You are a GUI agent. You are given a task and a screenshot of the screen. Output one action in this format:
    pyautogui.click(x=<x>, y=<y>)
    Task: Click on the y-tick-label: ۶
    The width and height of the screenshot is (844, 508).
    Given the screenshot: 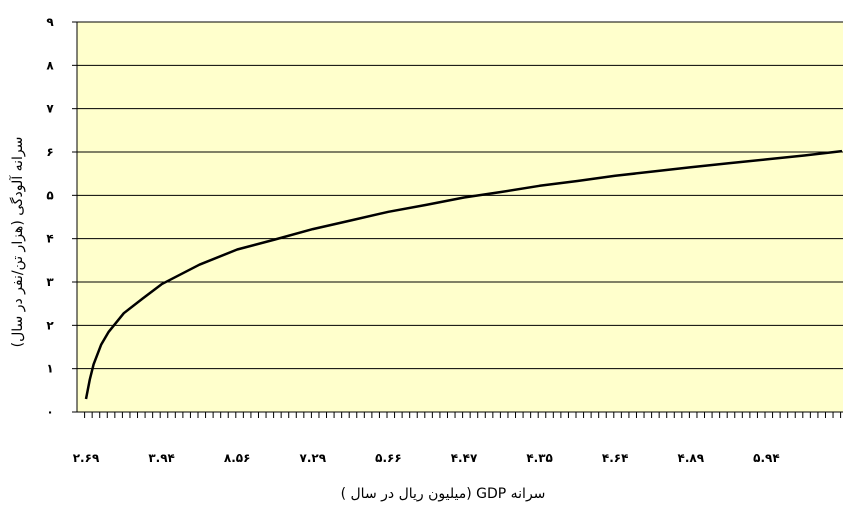 What is the action you would take?
    pyautogui.click(x=49, y=152)
    